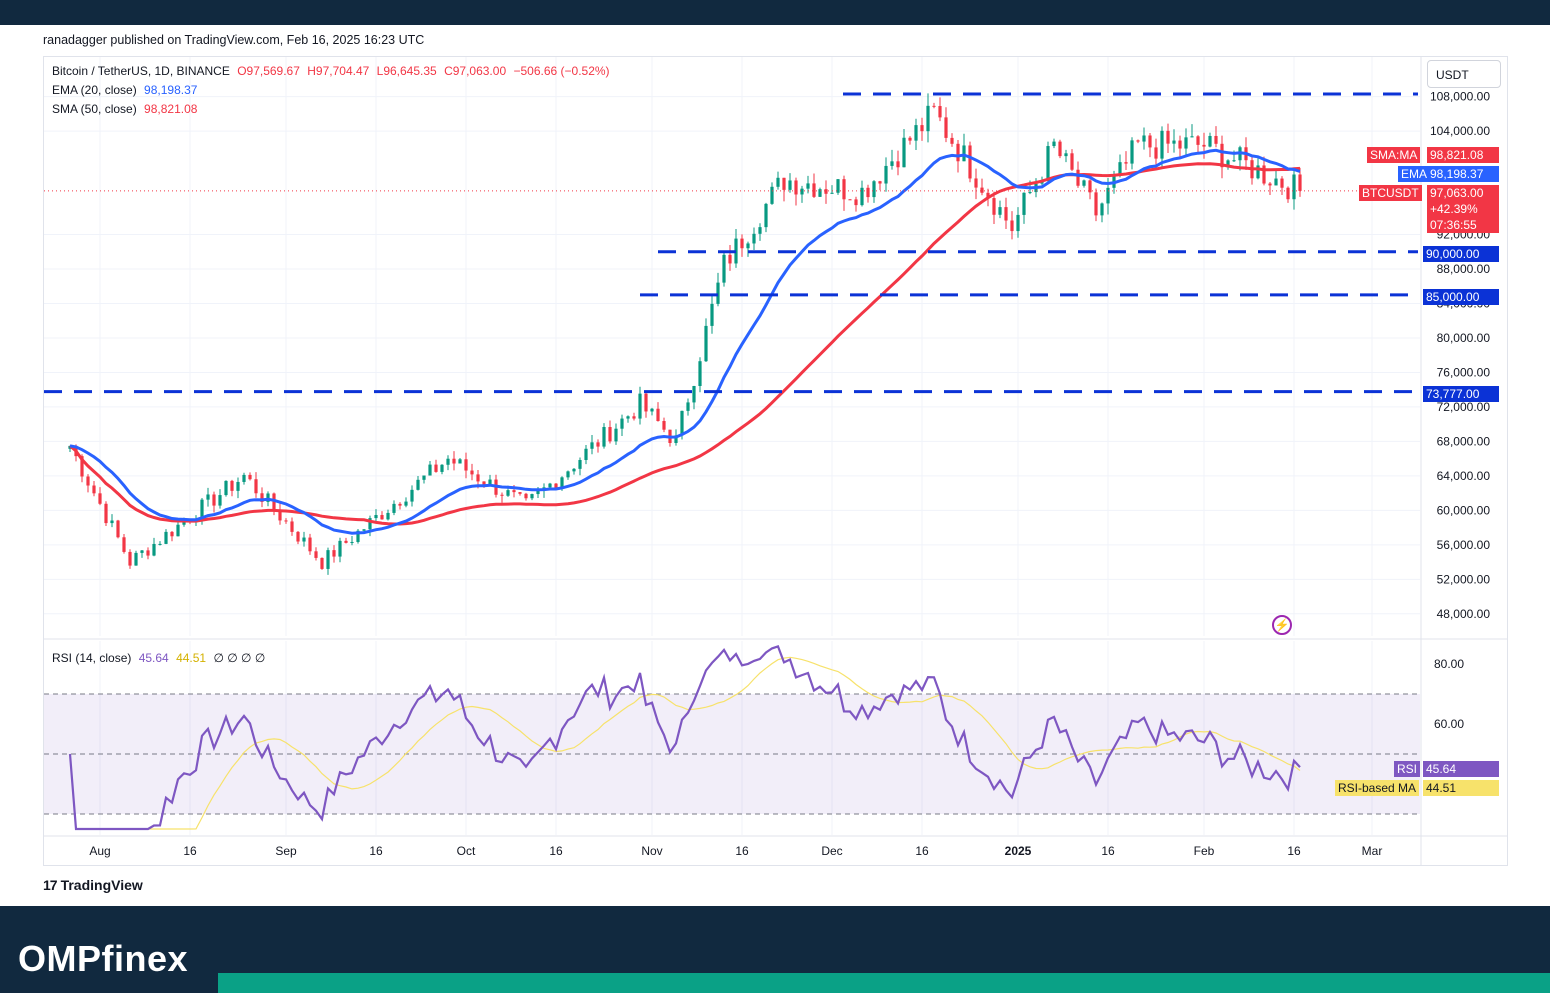 The width and height of the screenshot is (1550, 993). I want to click on change-percent: +42.39%, so click(1454, 209).